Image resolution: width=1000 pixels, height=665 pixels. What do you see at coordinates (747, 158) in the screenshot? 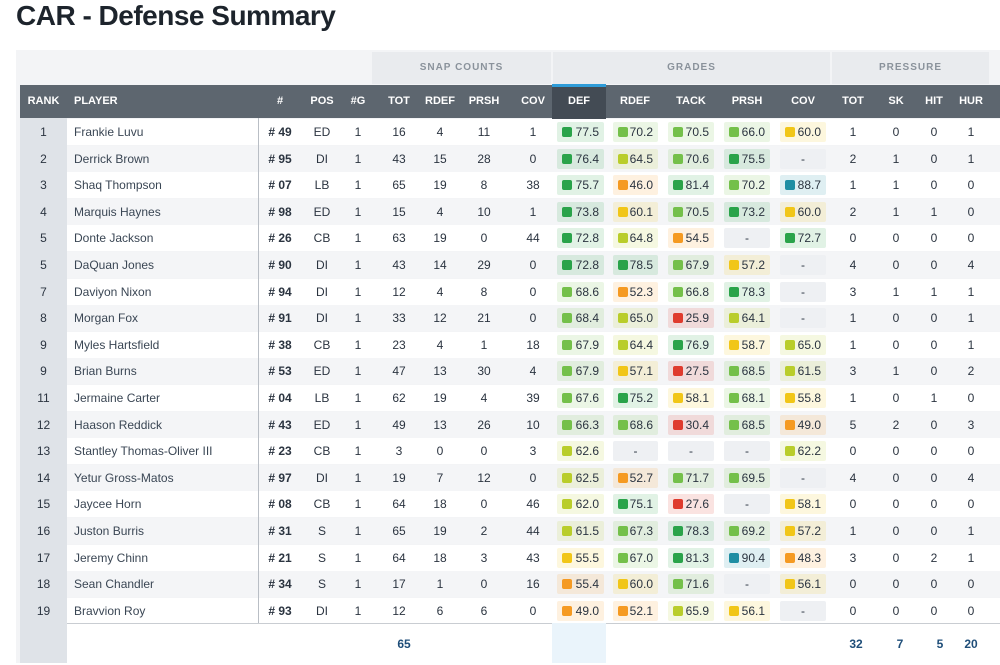
I see `grade-prsh-cell: 75.5` at bounding box center [747, 158].